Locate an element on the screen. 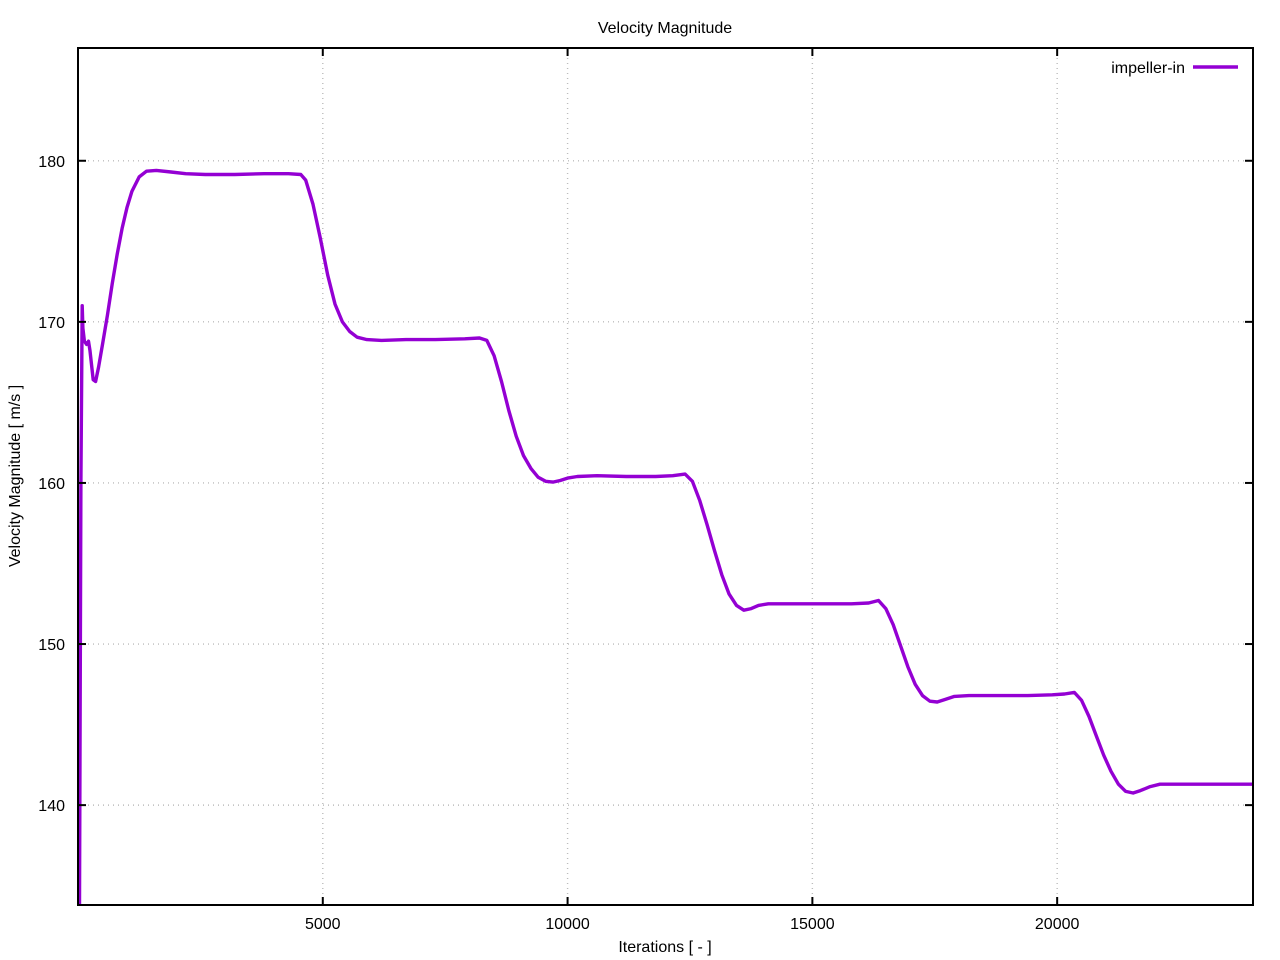 The height and width of the screenshot is (960, 1280). y-tick-label: 170 is located at coordinates (51, 323).